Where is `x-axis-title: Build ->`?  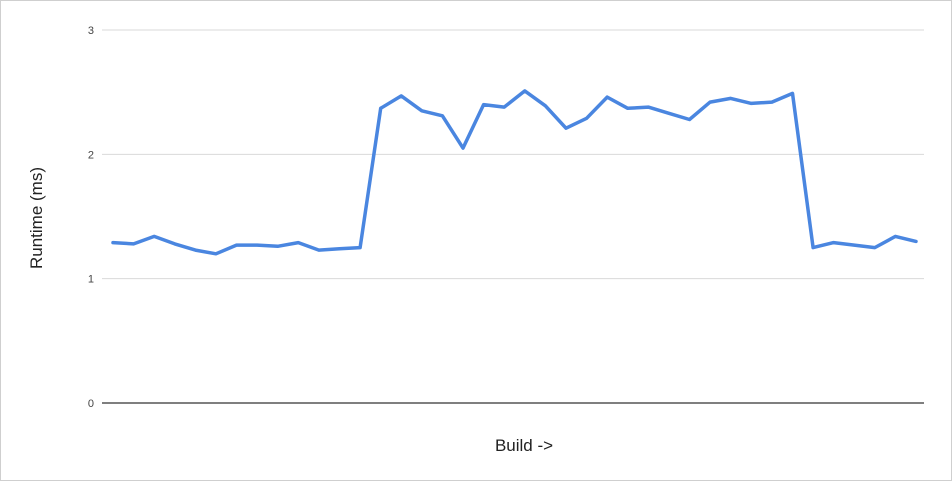
x-axis-title: Build -> is located at coordinates (524, 445).